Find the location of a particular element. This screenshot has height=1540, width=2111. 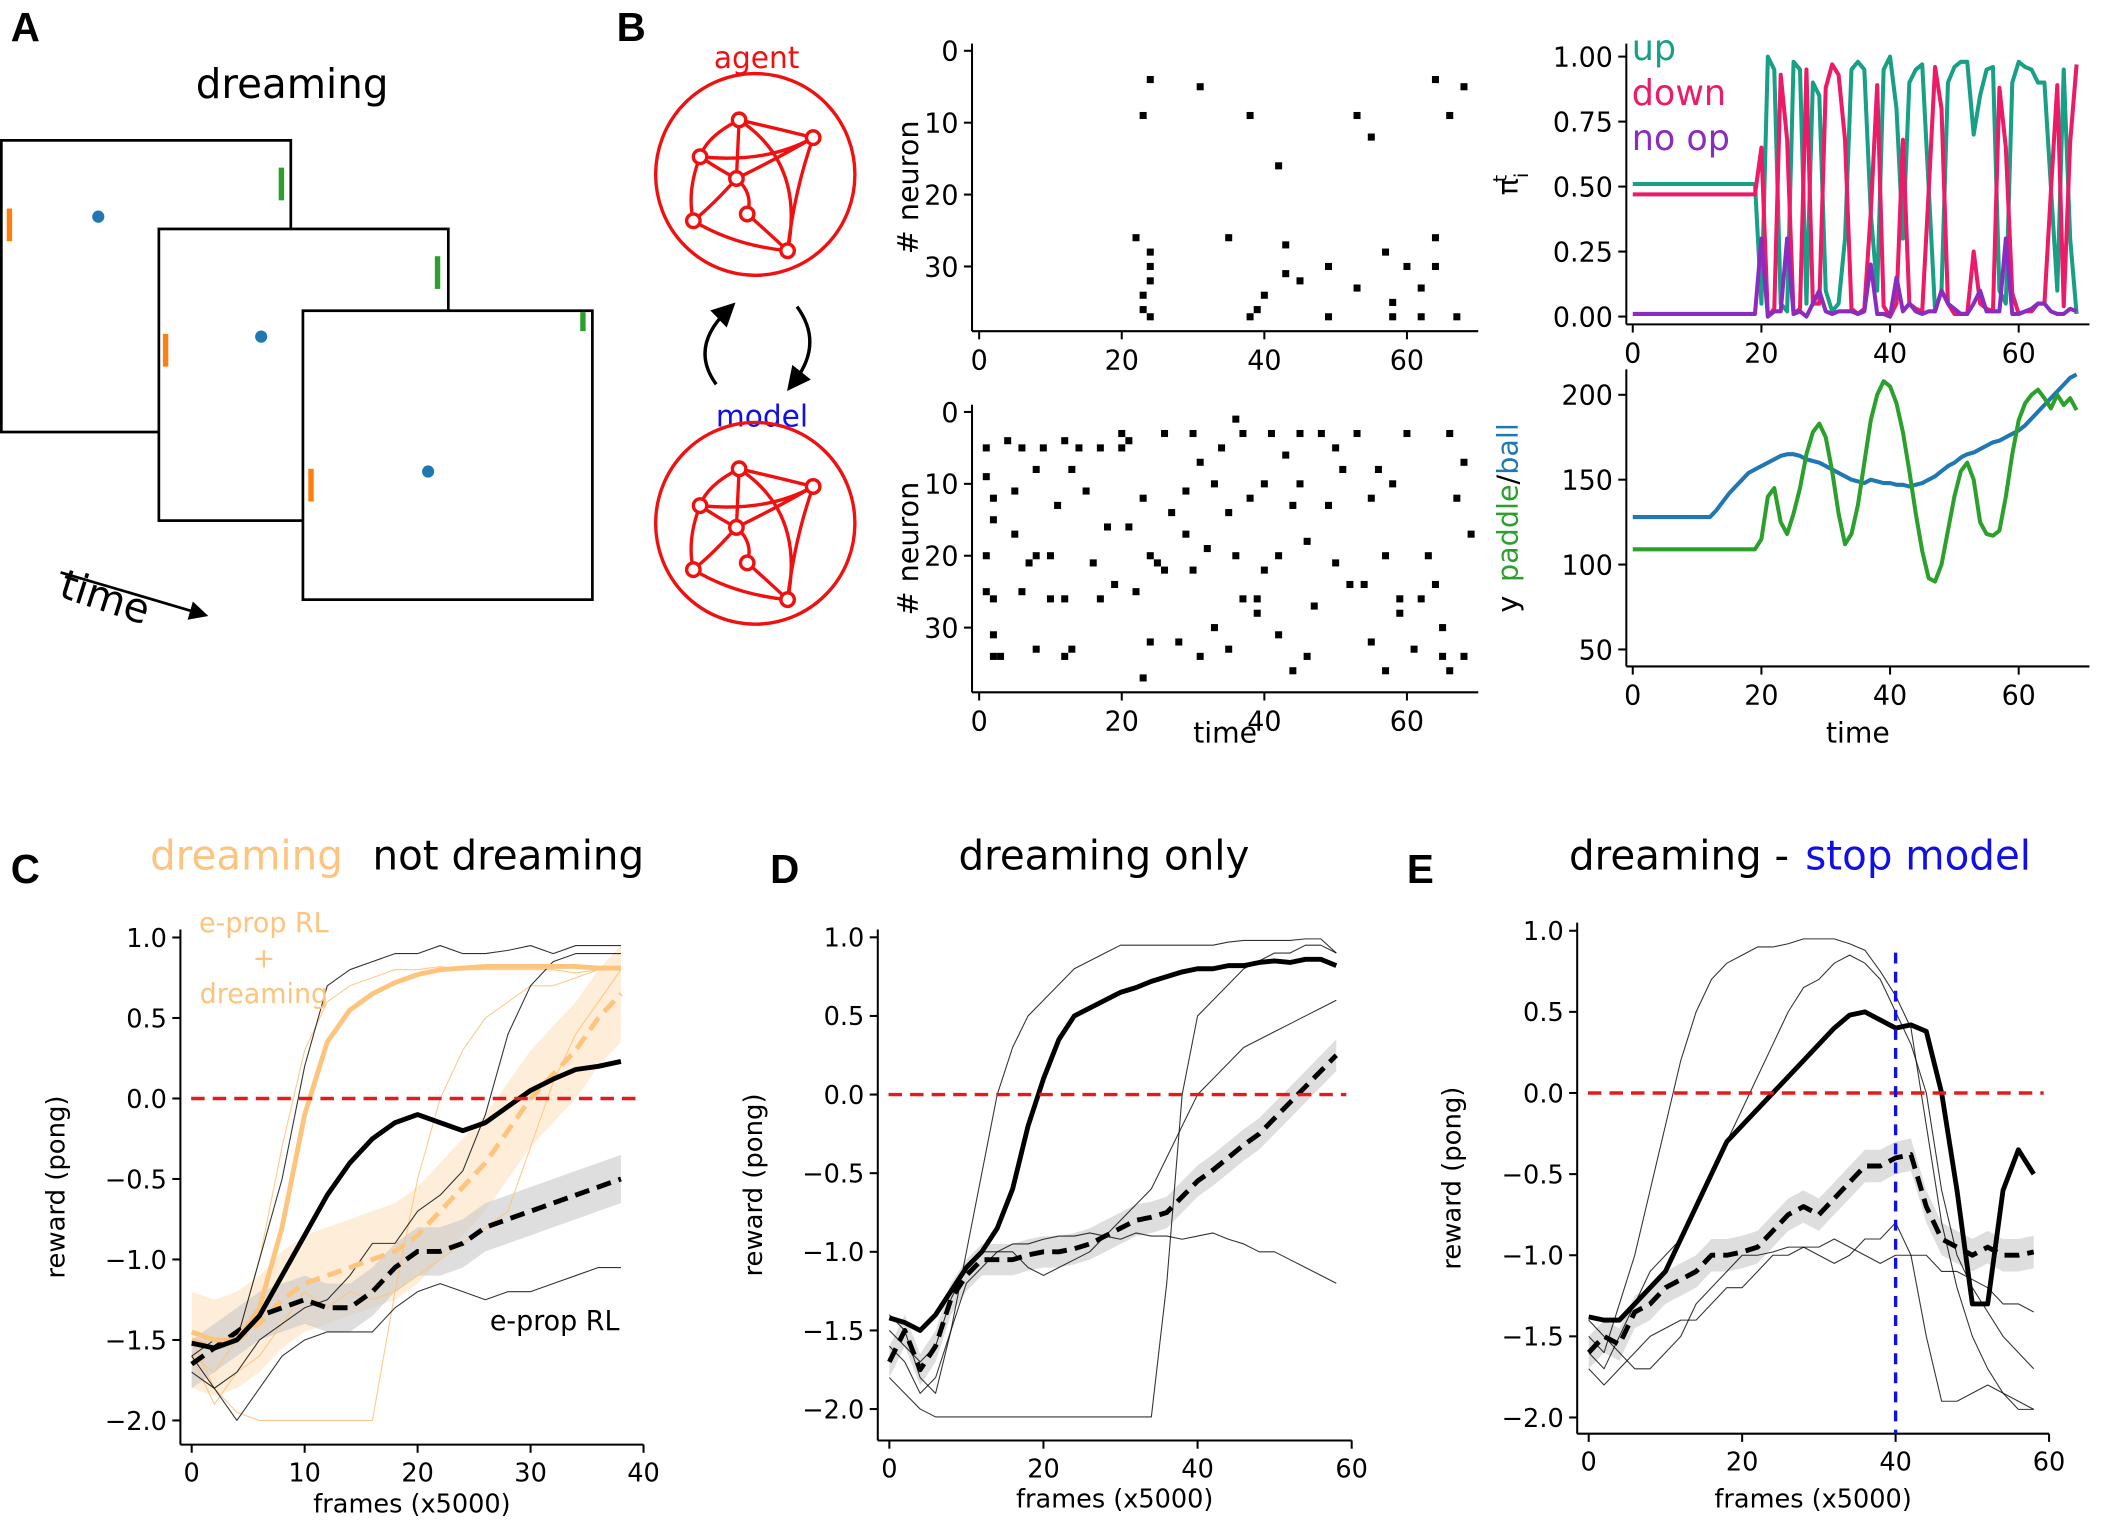

y-tick-label: 0 is located at coordinates (949, 51).